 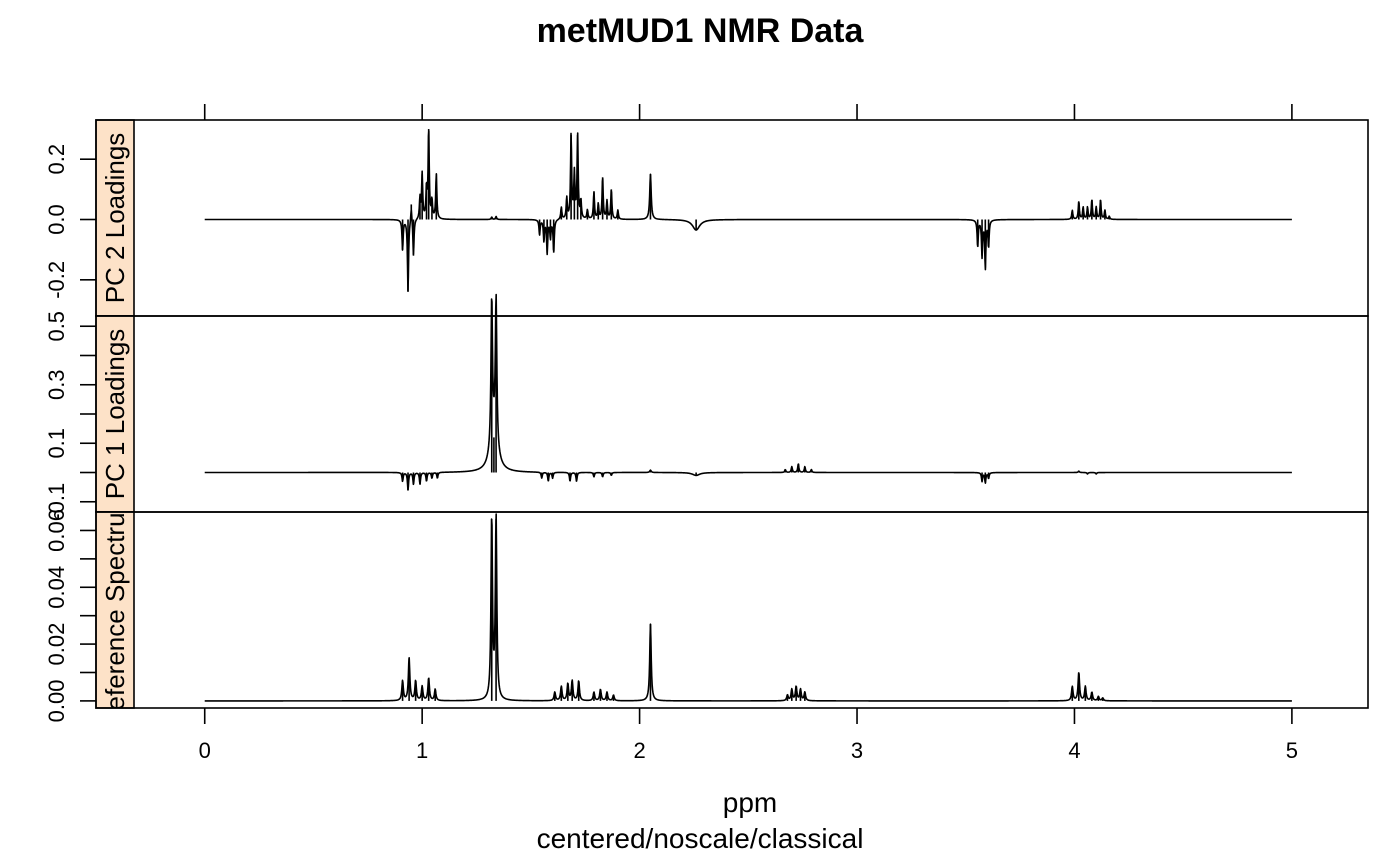 What do you see at coordinates (422, 750) in the screenshot?
I see `x-tick-label: 1` at bounding box center [422, 750].